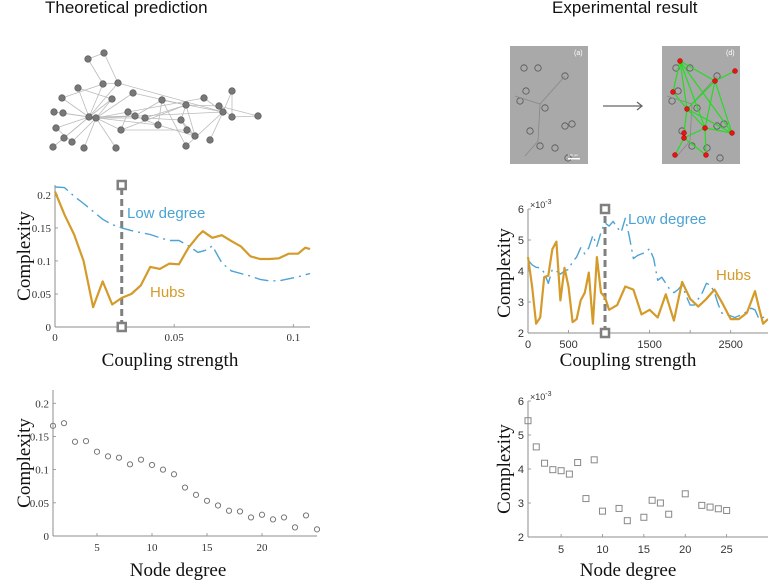 The height and width of the screenshot is (582, 768). I want to click on micrograph-label: (a), so click(578, 53).